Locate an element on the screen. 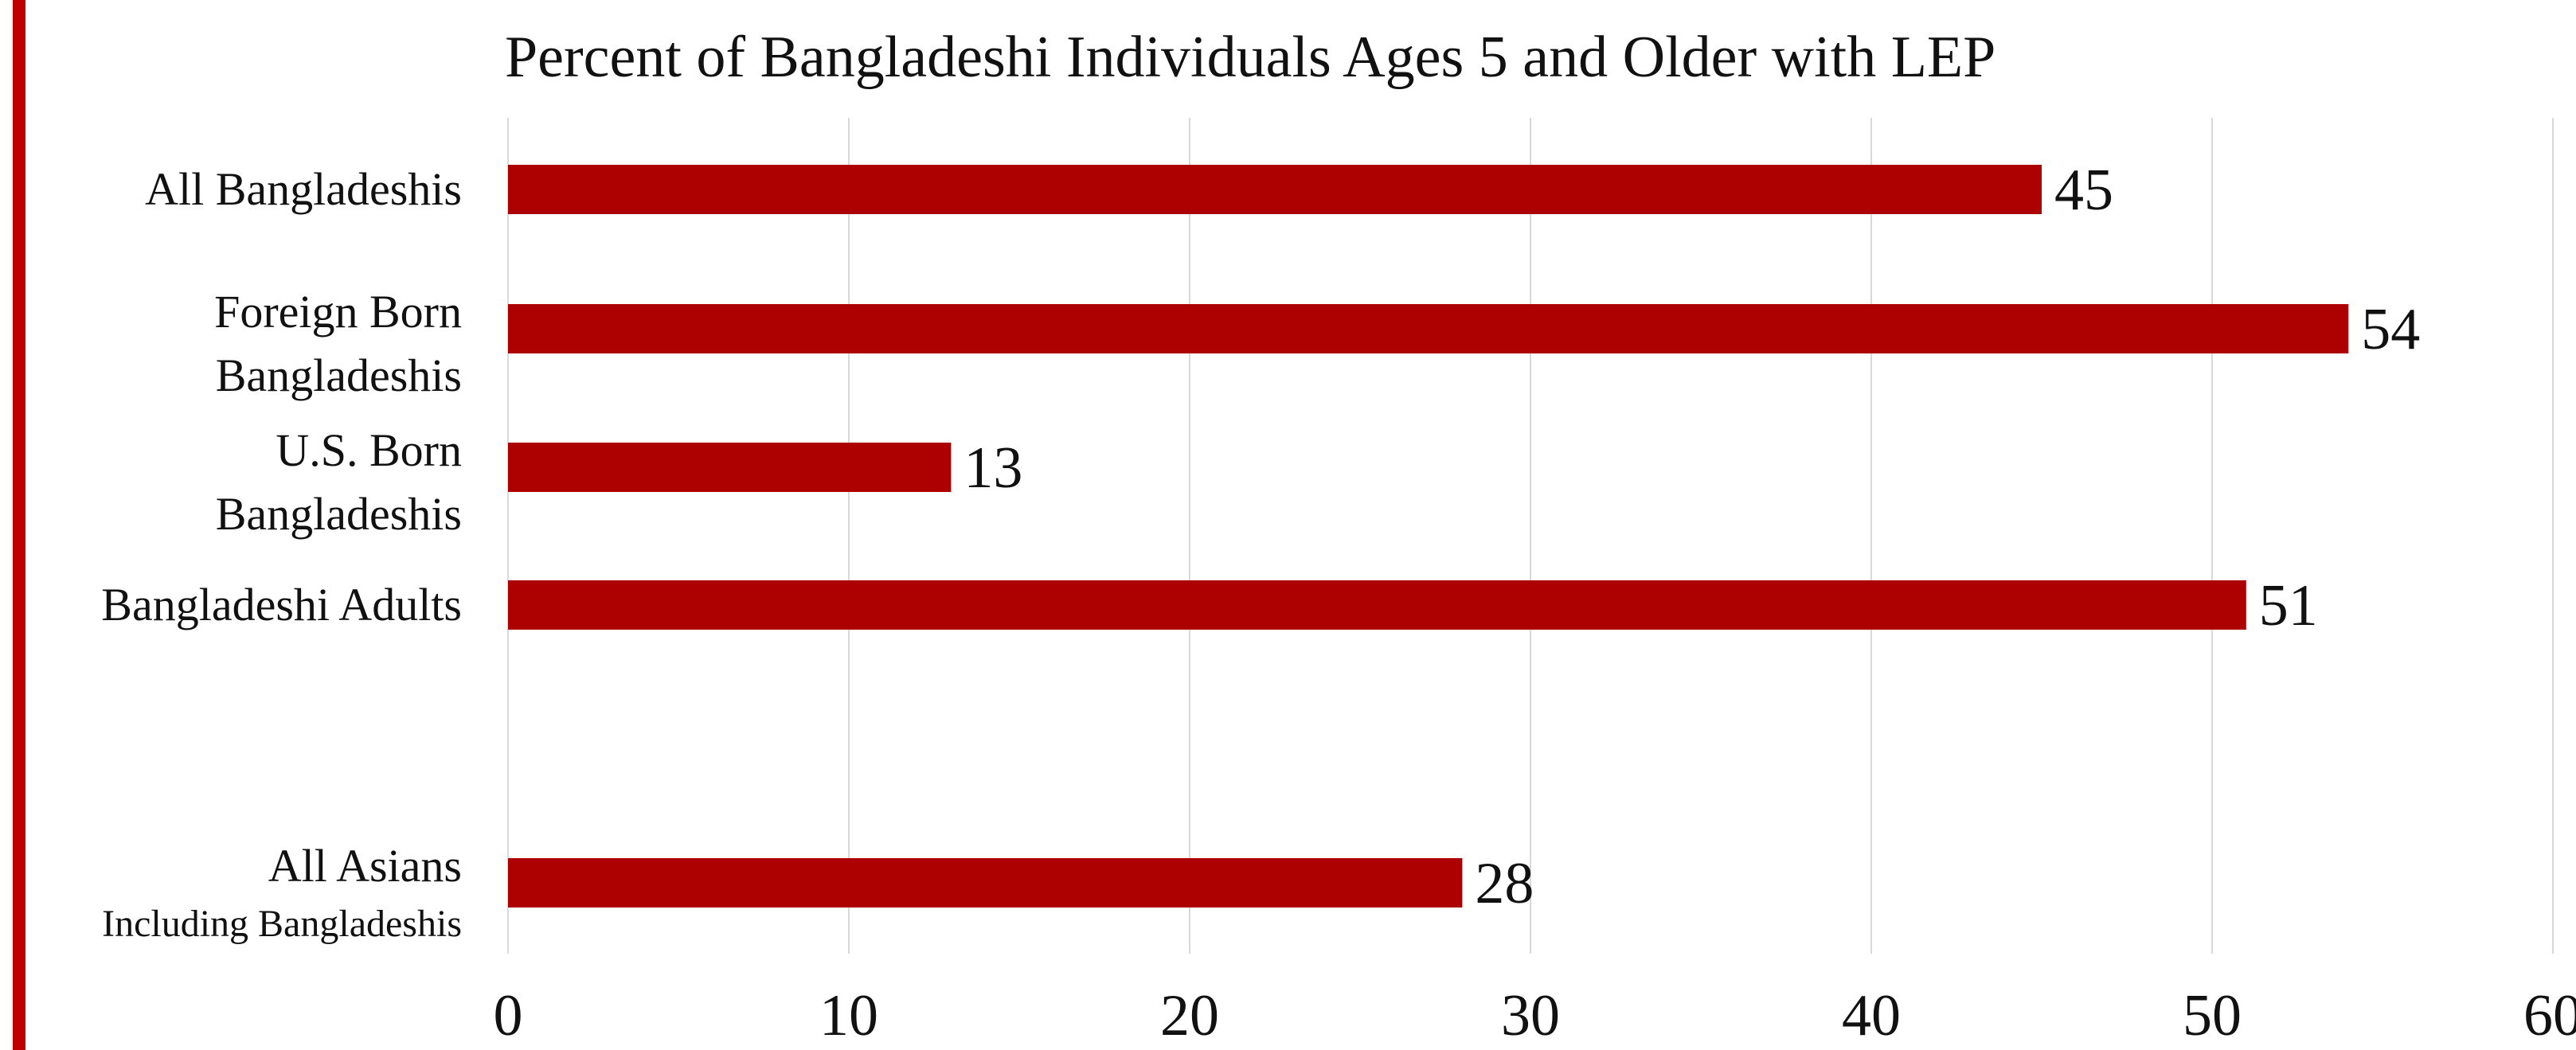 This screenshot has height=1050, width=2576. data-label: 28 is located at coordinates (1505, 883).